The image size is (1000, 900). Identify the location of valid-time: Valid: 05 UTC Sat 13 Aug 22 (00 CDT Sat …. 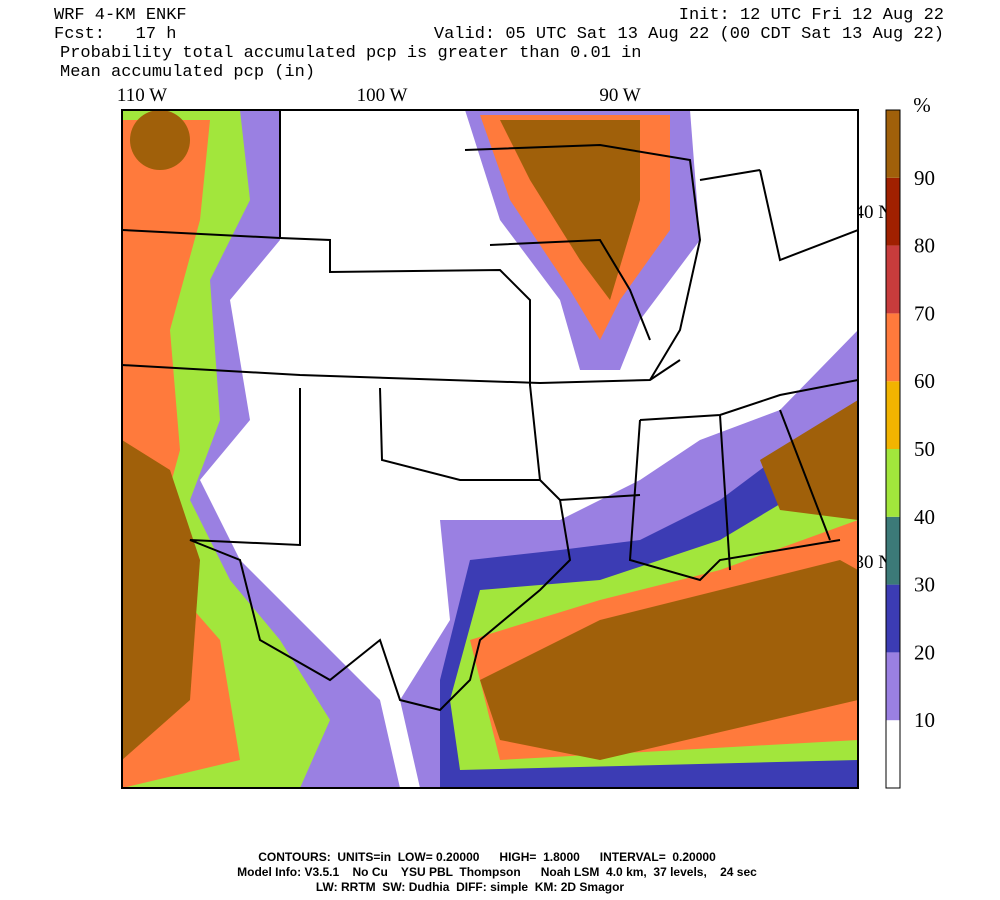
(689, 34).